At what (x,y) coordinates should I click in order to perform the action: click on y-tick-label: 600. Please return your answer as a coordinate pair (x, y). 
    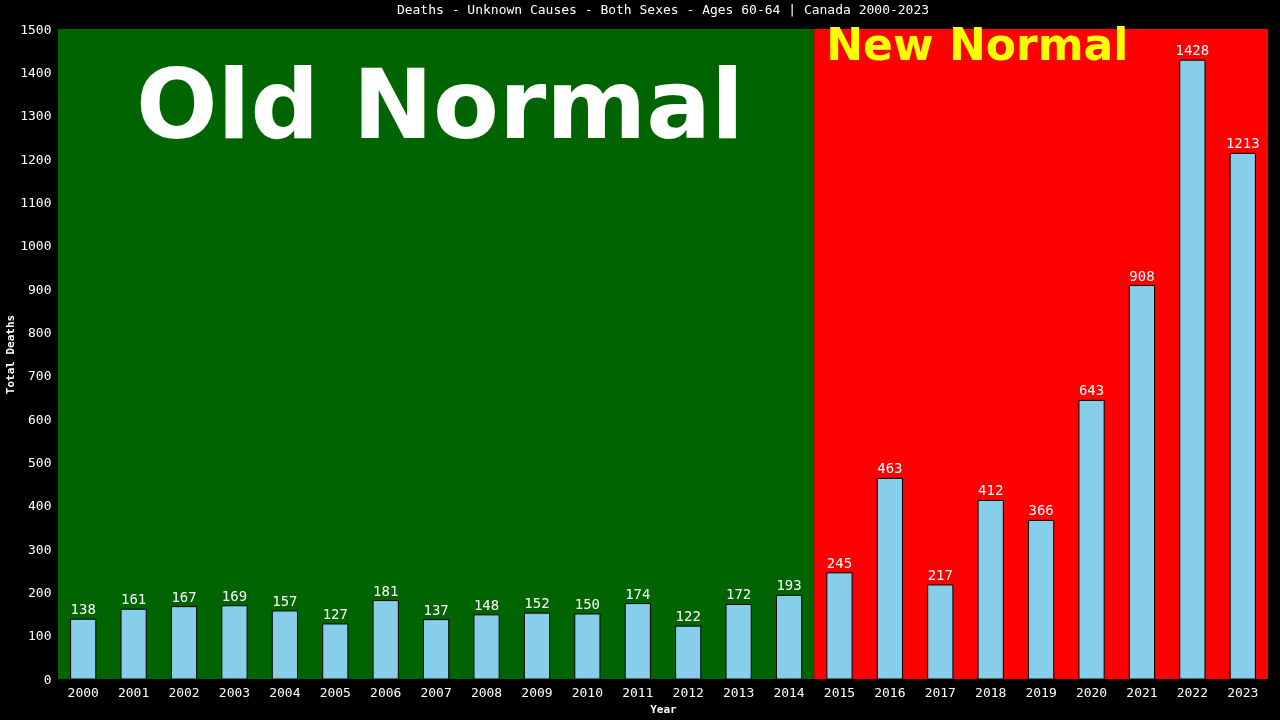
    Looking at the image, I should click on (40, 419).